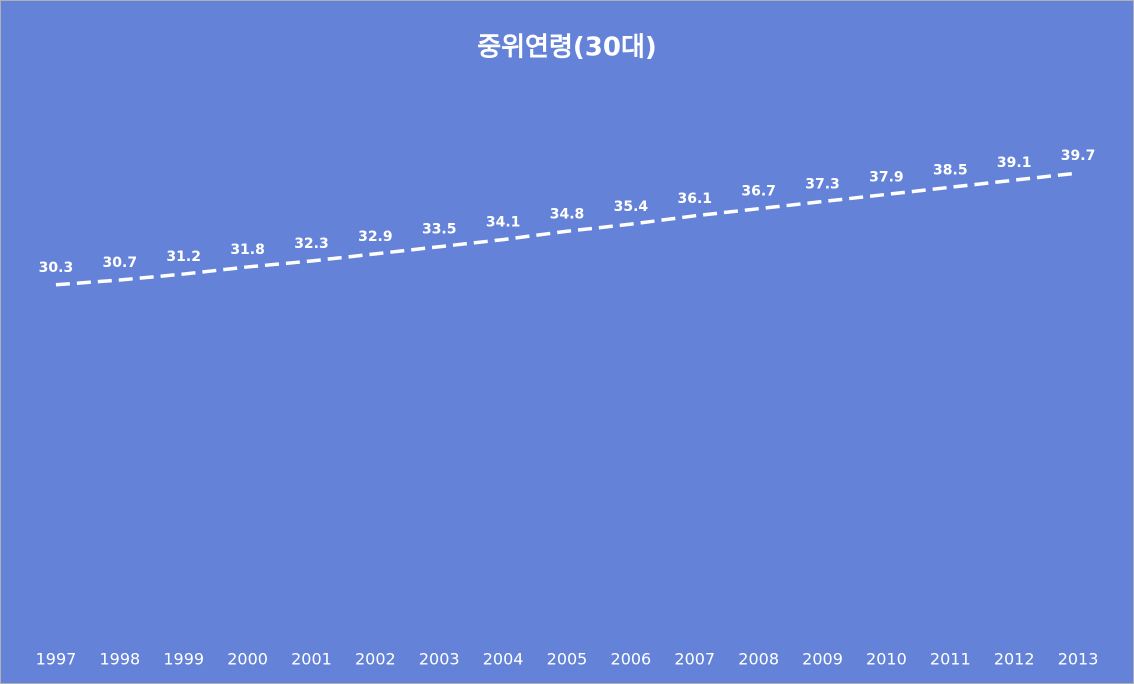  I want to click on data-label: 31.8, so click(247, 250).